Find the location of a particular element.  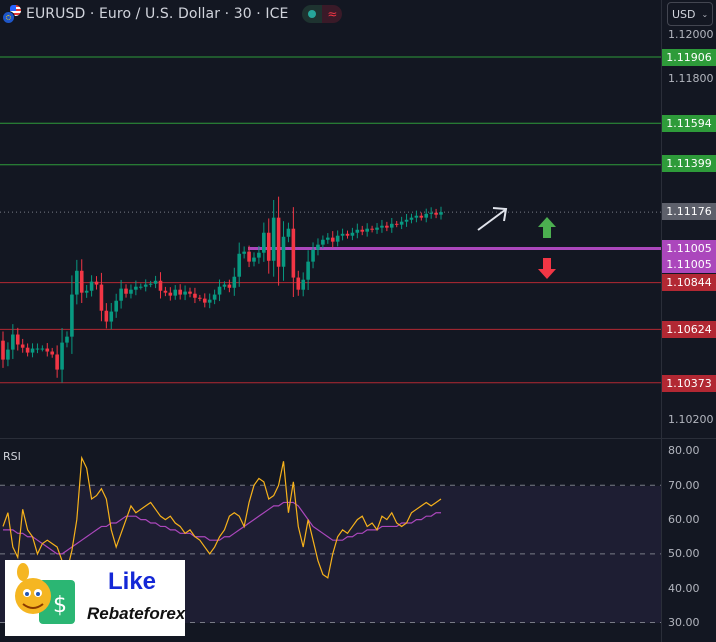

data-delay-icon: ≈ is located at coordinates (332, 14).